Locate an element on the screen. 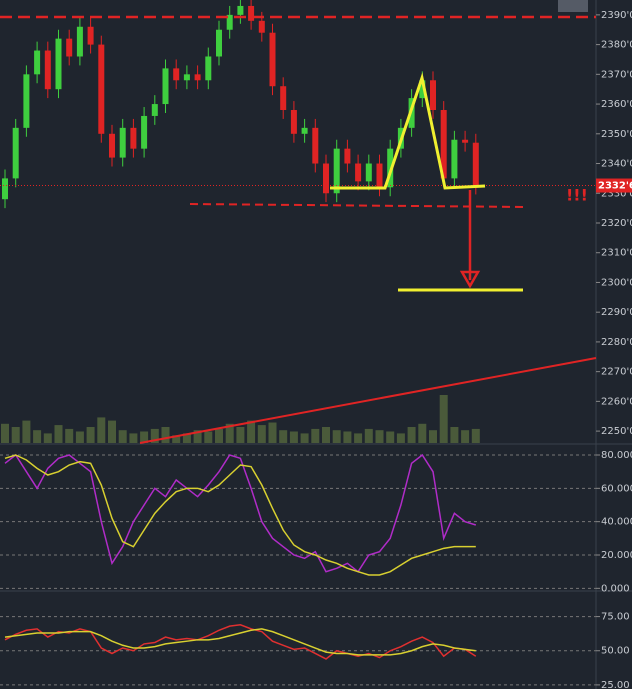  annotation: !!! is located at coordinates (577, 195).